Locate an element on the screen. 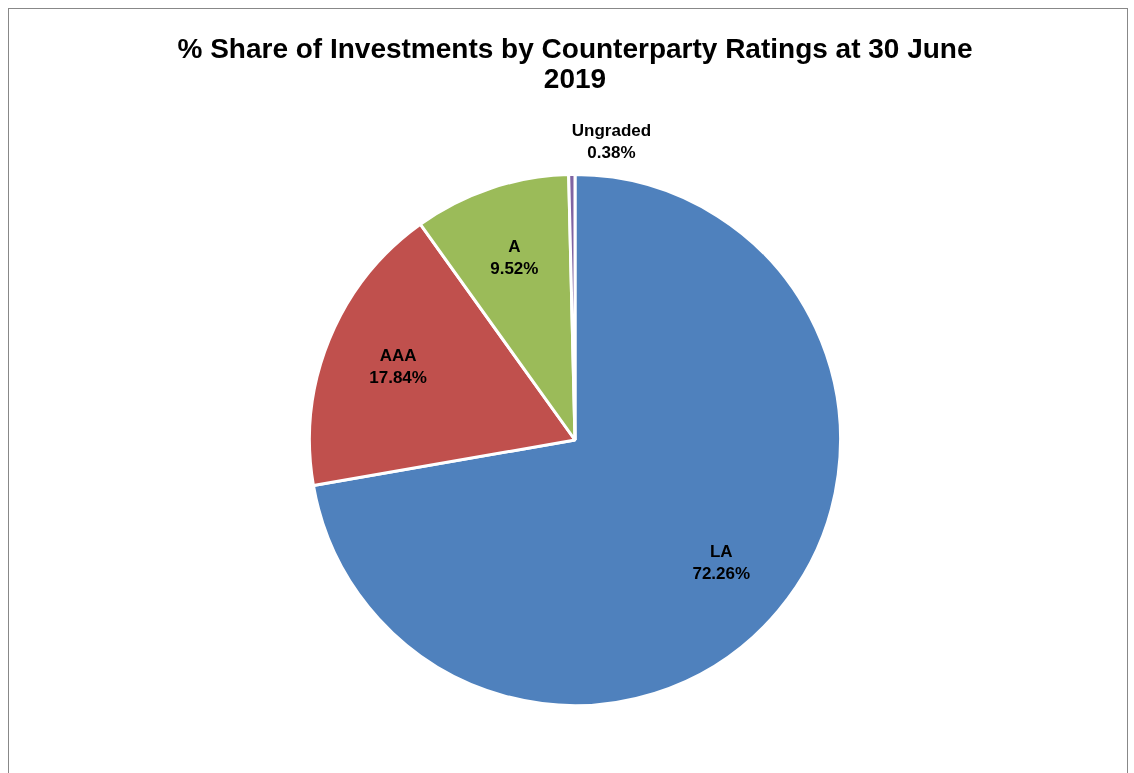 Image resolution: width=1134 pixels, height=773 pixels. slice-label: Ungraded is located at coordinates (611, 131).